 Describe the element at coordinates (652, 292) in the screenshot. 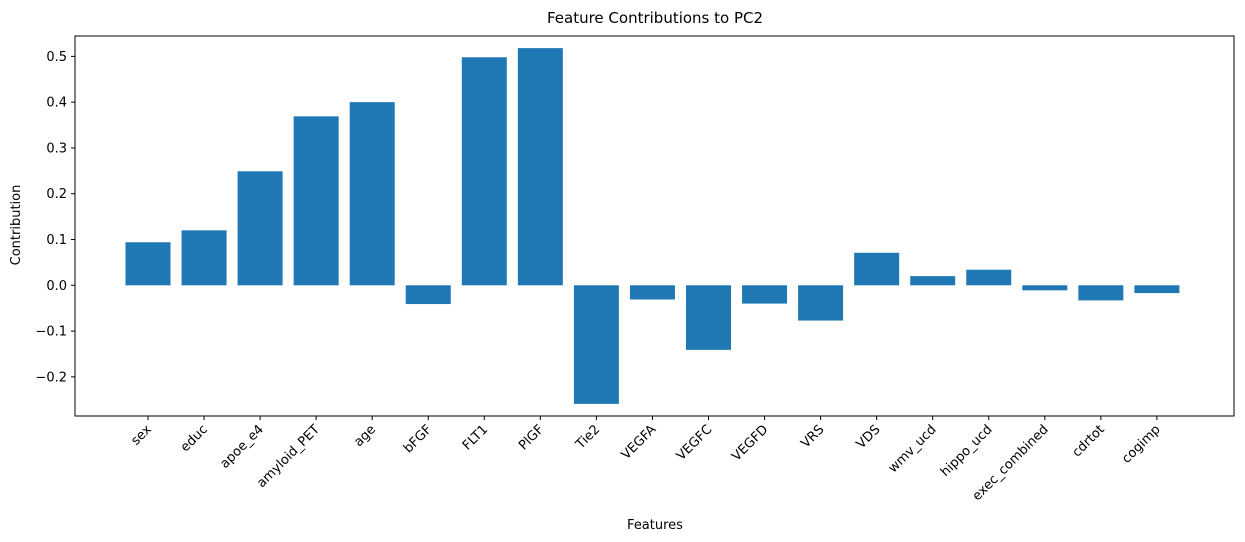

I see `bar-VEGFA` at that location.